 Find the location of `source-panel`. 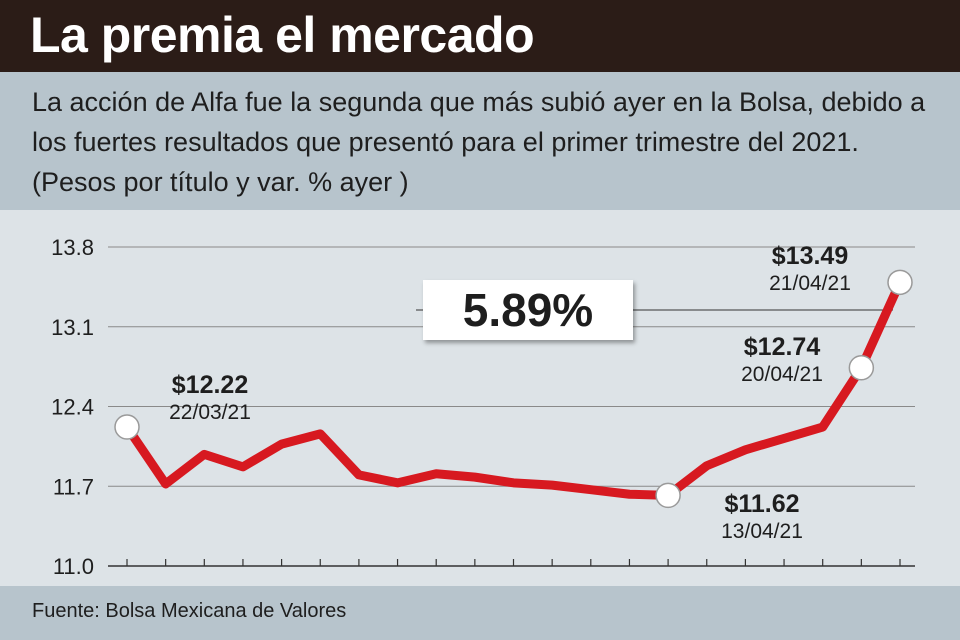

source-panel is located at coordinates (480, 613).